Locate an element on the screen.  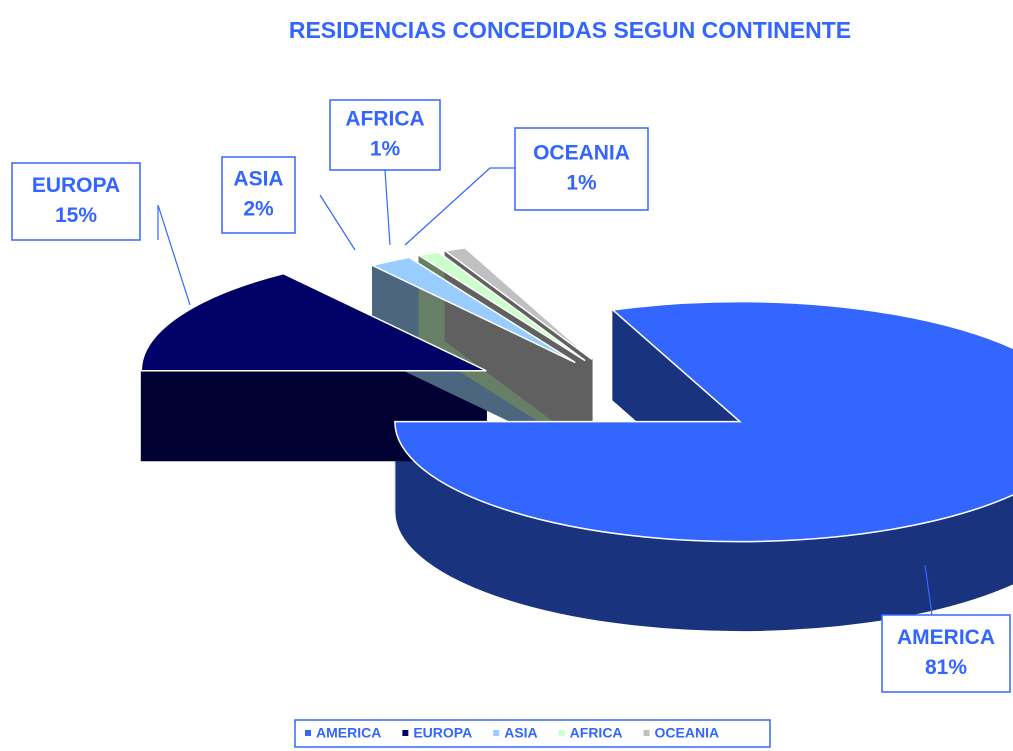
legend-label: AMERICA is located at coordinates (348, 733).